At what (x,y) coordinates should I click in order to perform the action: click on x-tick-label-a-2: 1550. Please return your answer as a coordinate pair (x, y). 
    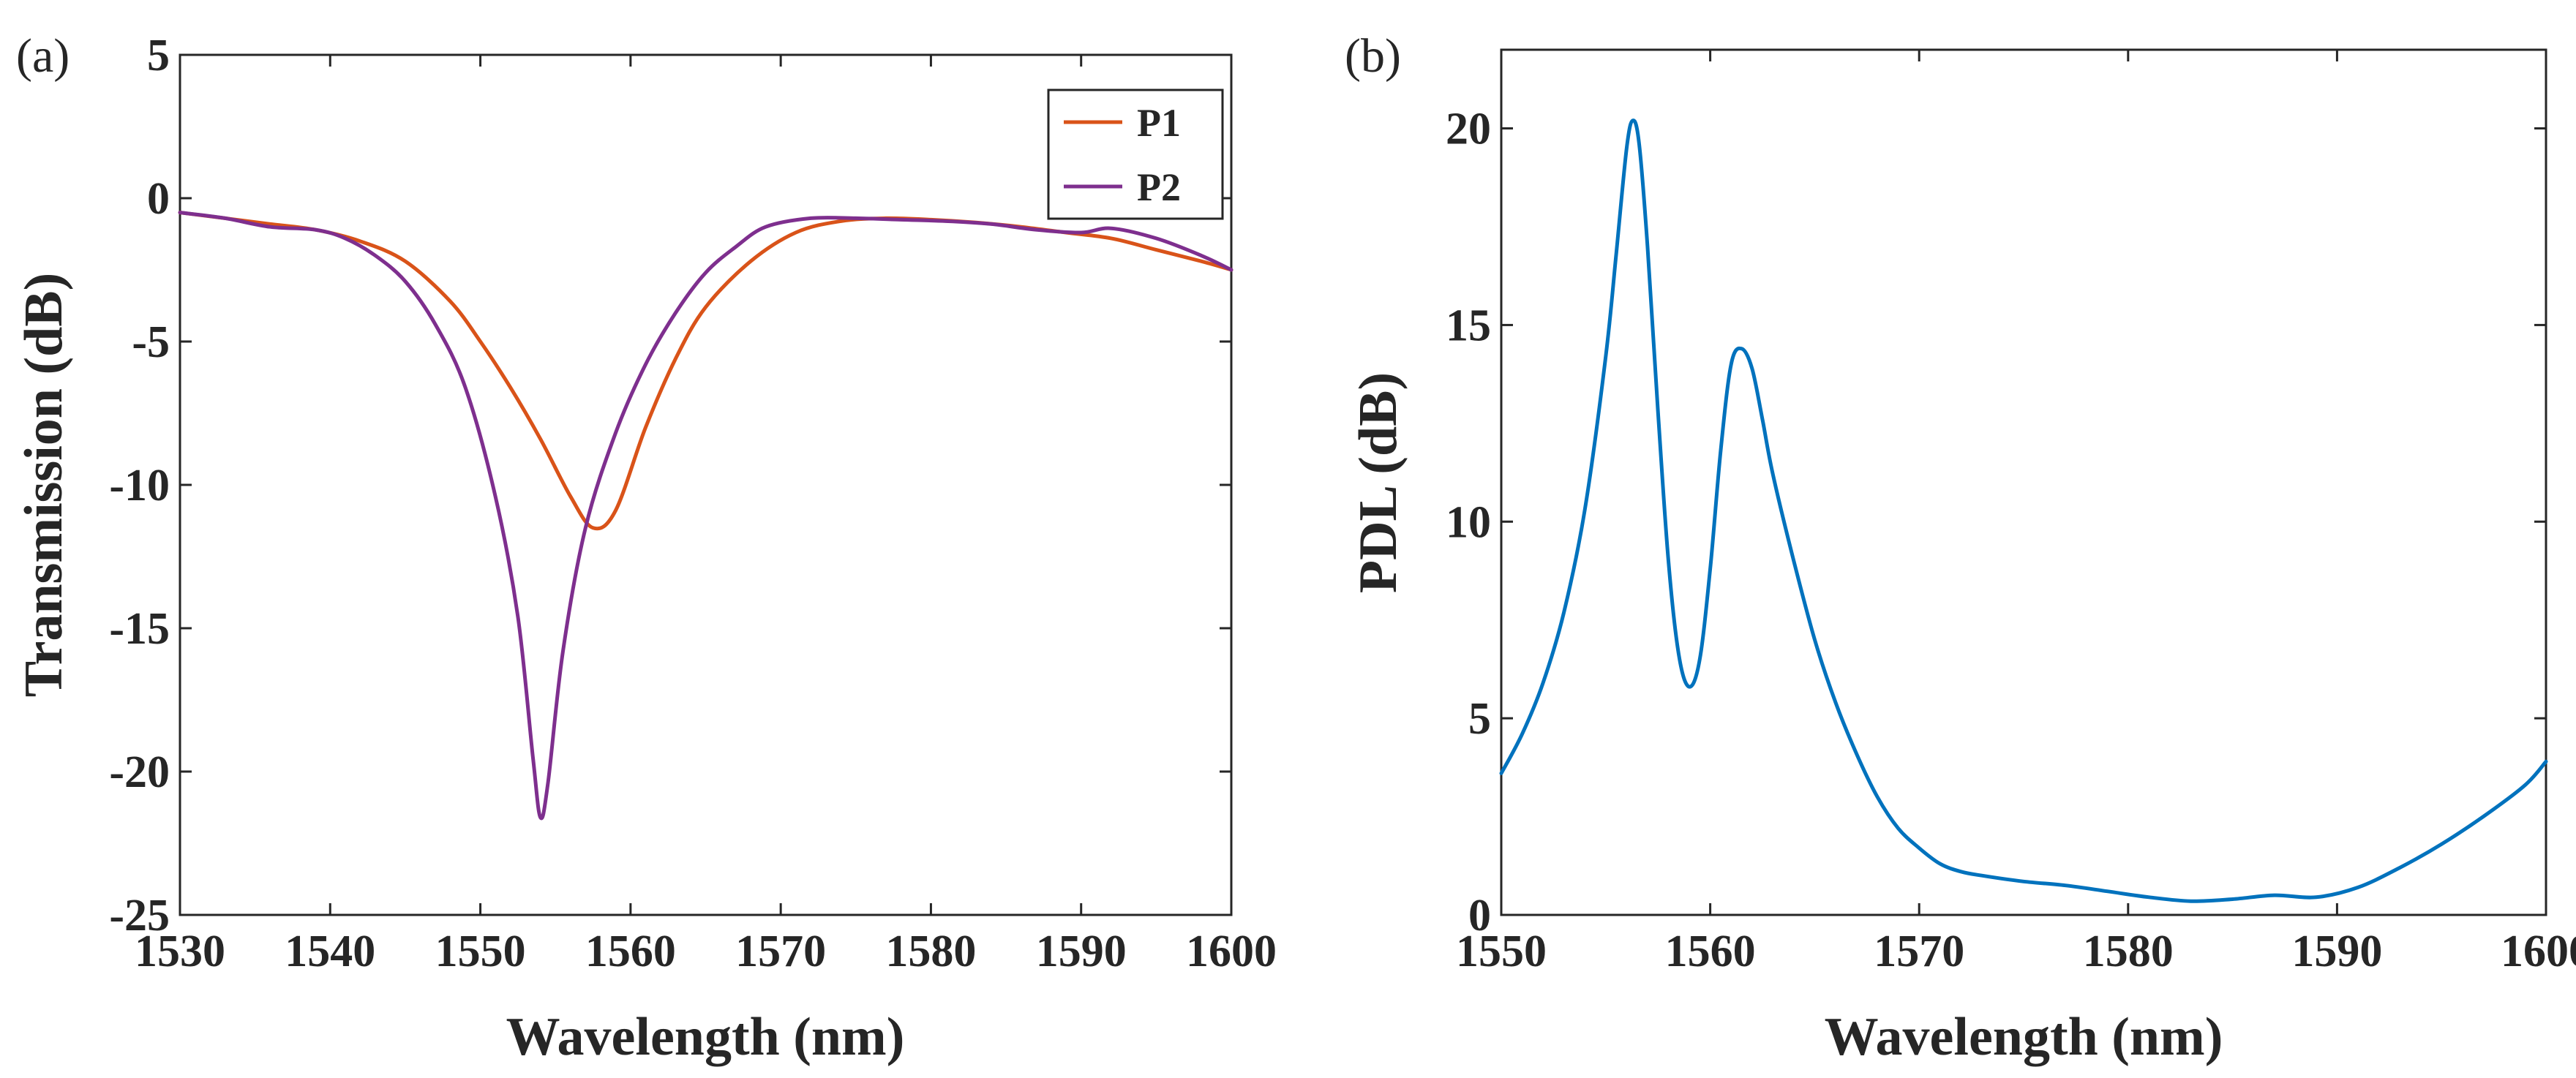
    Looking at the image, I should click on (480, 951).